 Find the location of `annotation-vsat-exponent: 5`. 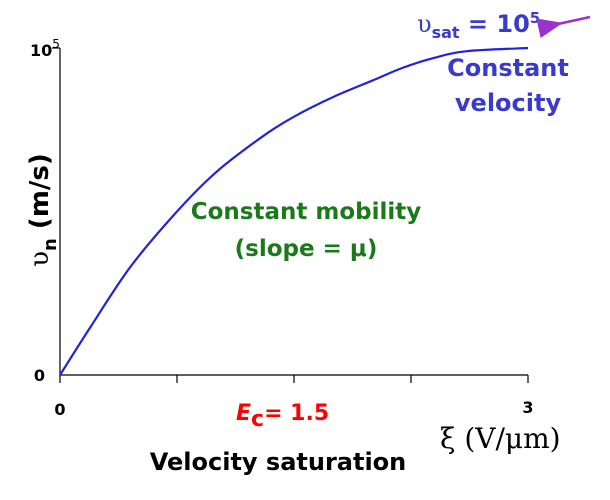

annotation-vsat-exponent: 5 is located at coordinates (535, 18).